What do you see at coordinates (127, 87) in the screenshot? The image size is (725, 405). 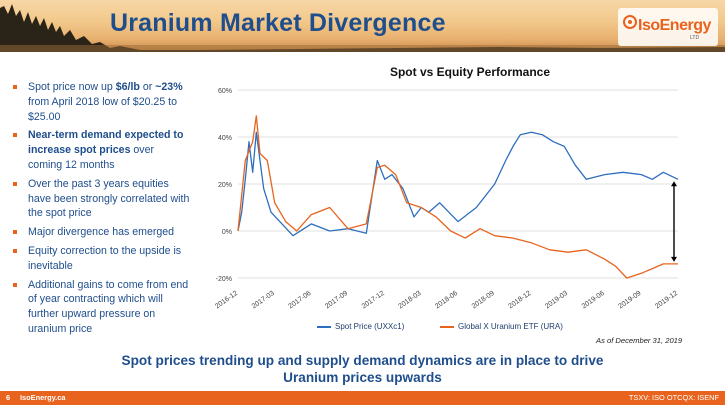 I see `bullet-text: $6/lb` at bounding box center [127, 87].